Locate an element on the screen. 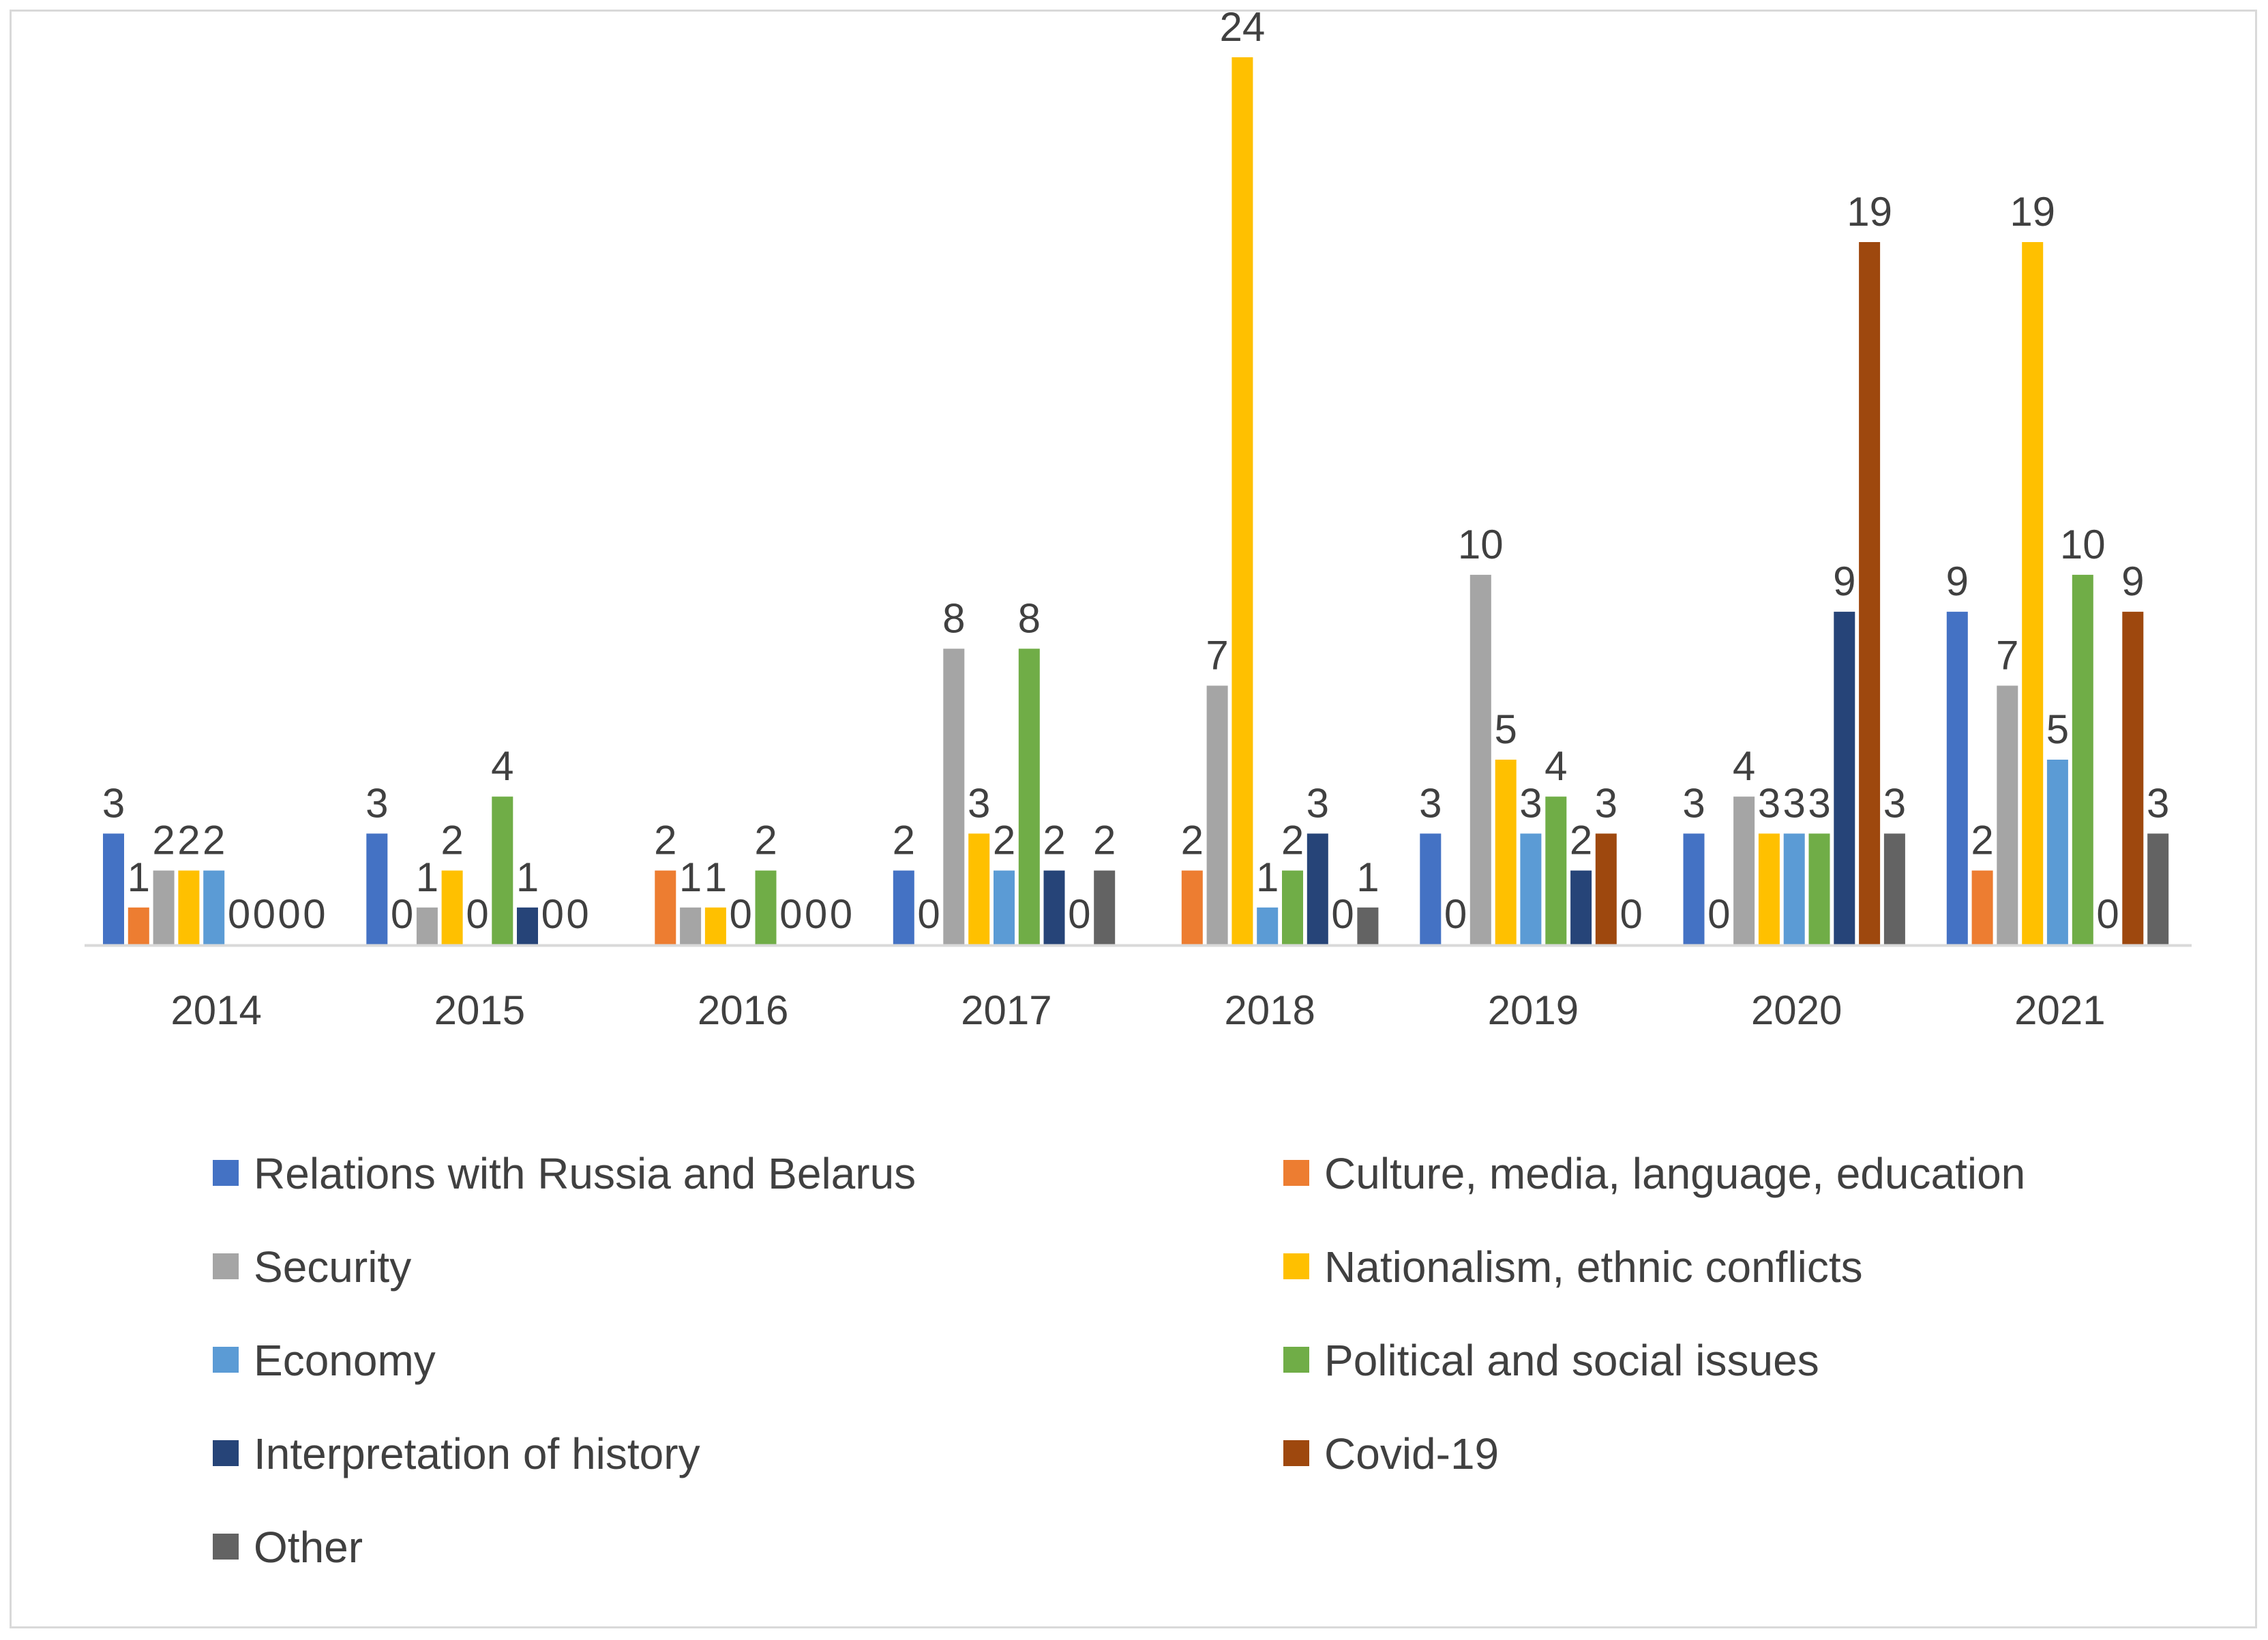 The height and width of the screenshot is (1640, 2268). data-label-2014-s2: 2 is located at coordinates (164, 840).